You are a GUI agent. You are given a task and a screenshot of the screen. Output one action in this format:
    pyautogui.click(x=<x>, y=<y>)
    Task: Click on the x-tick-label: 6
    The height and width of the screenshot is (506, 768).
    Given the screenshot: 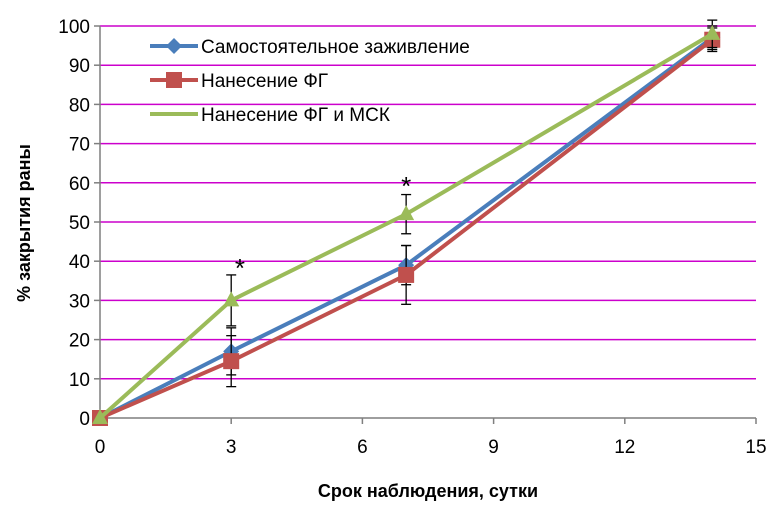 What is the action you would take?
    pyautogui.click(x=362, y=447)
    